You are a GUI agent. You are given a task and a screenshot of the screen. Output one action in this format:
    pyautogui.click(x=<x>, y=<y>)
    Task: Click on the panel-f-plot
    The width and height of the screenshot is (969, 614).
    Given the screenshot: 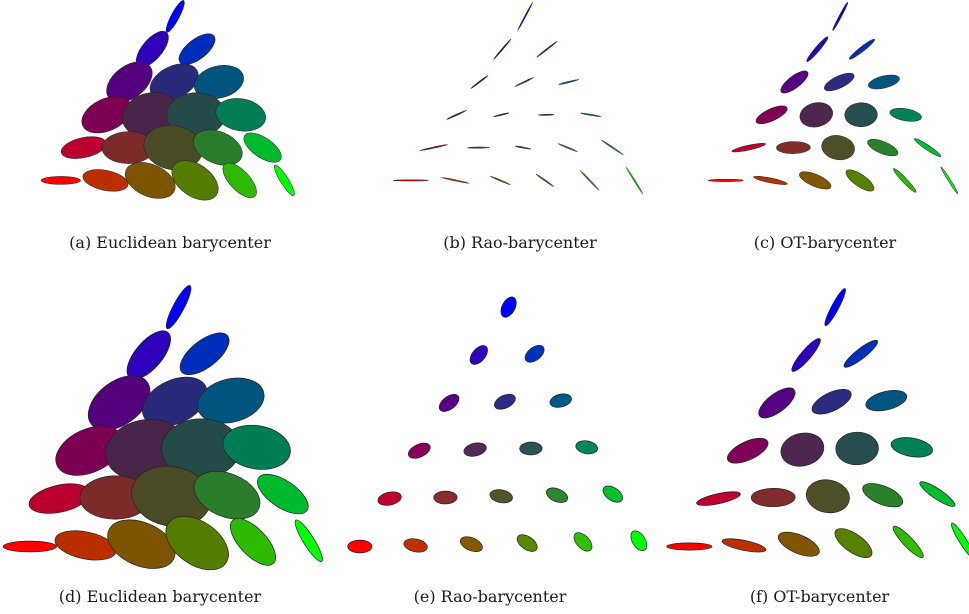 What is the action you would take?
    pyautogui.click(x=817, y=424)
    